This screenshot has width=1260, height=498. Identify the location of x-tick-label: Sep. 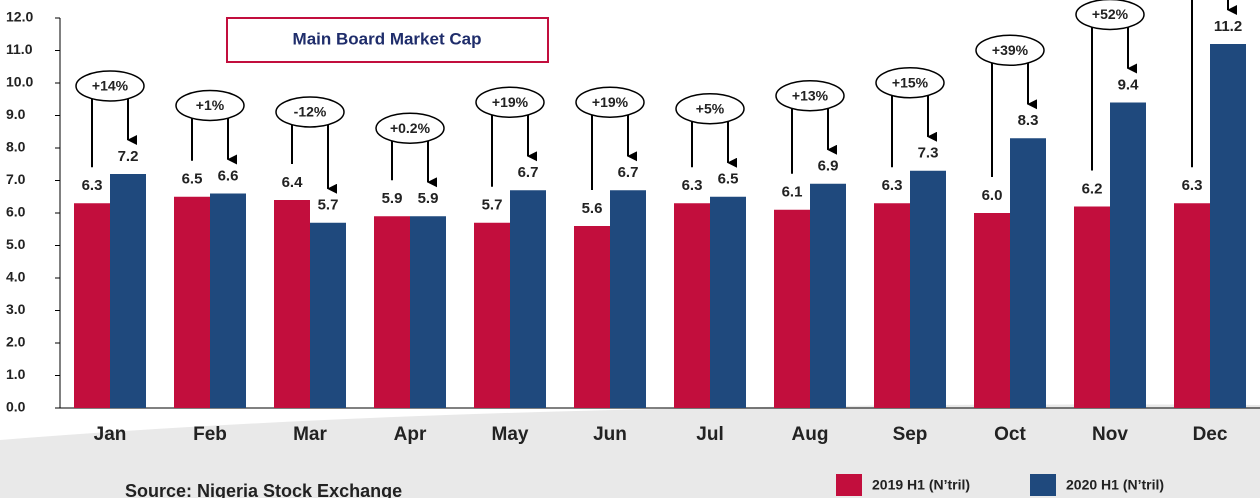
(910, 434).